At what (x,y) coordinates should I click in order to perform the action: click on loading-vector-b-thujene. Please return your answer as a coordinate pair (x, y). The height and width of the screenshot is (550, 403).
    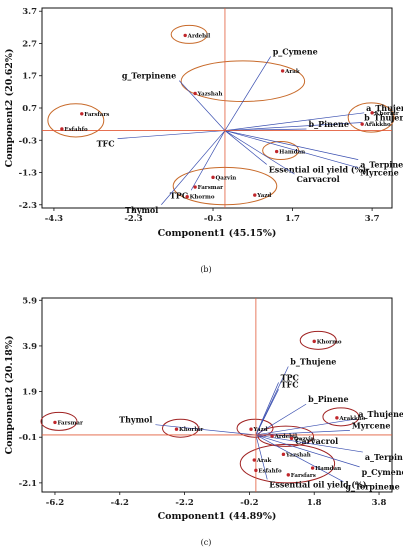
    Looking at the image, I should click on (293, 126).